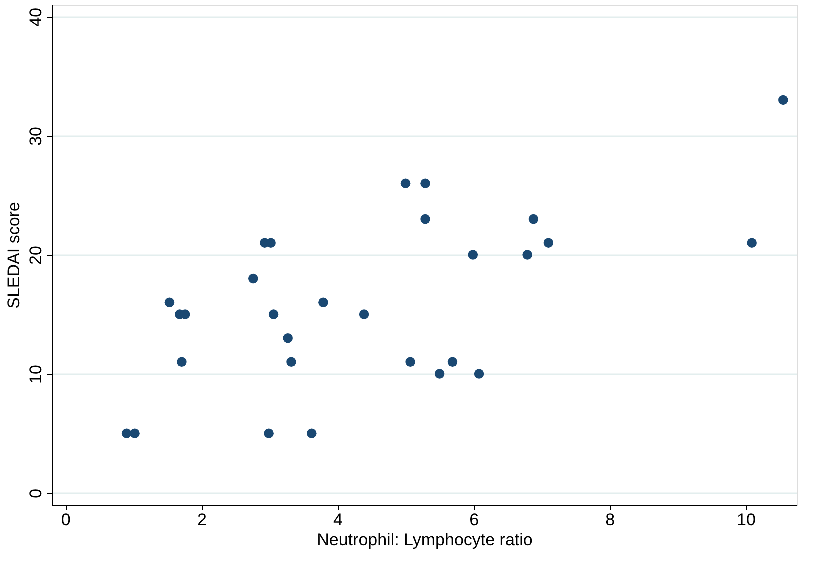  I want to click on y-tick-label: 40, so click(36, 17).